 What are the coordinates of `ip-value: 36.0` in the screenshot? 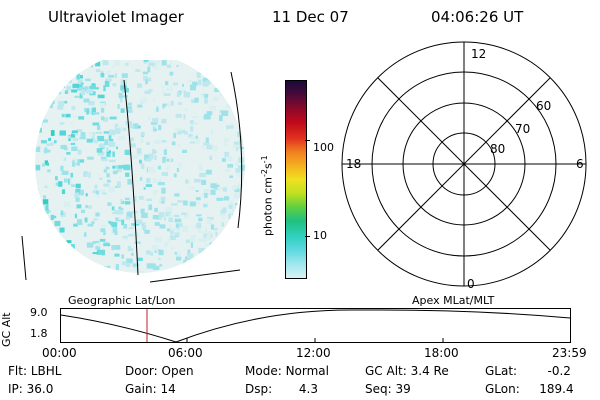 It's located at (40, 389).